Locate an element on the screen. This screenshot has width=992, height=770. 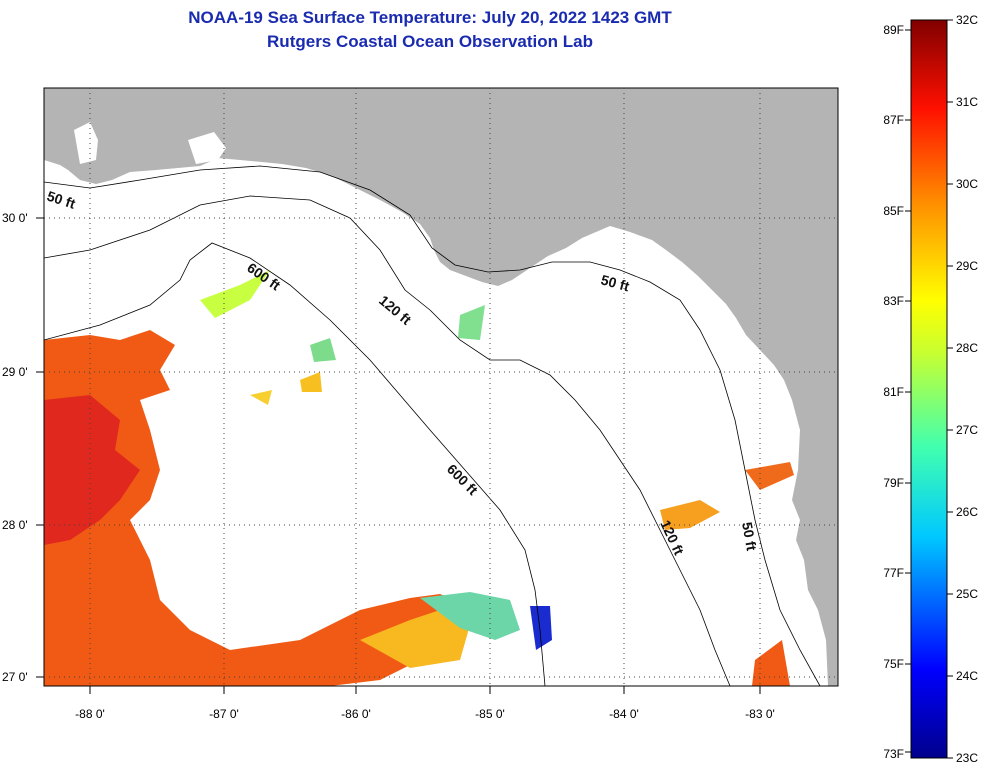
map-subtitle: Rutgers Coastal Ocean Observation Lab is located at coordinates (430, 41).